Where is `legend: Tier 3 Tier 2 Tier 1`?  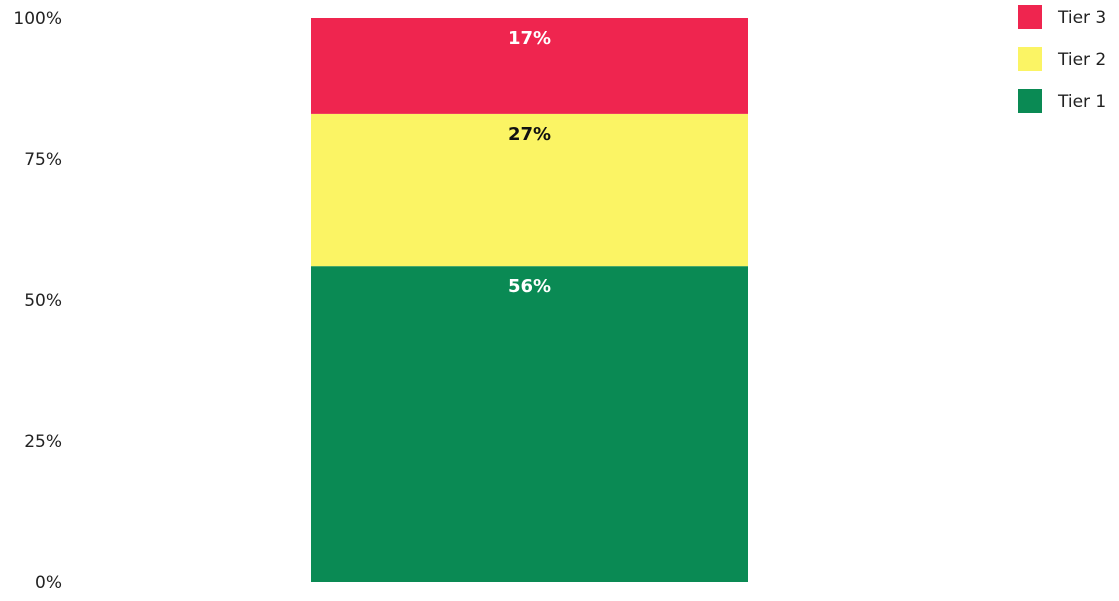
legend: Tier 3 Tier 2 Tier 1 is located at coordinates (1062, 59).